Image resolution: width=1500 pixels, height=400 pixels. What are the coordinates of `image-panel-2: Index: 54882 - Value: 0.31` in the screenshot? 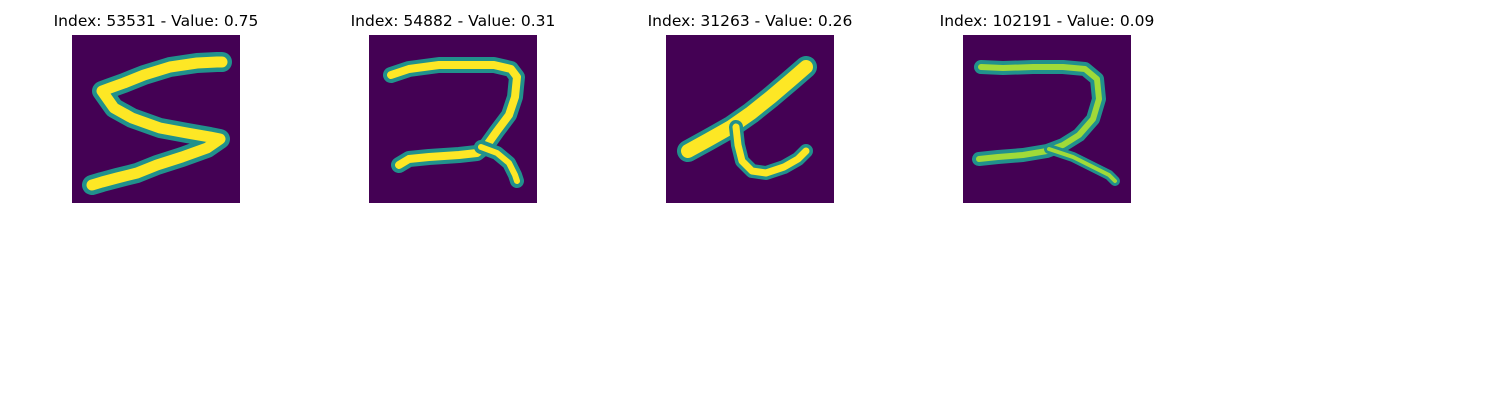 It's located at (453, 105).